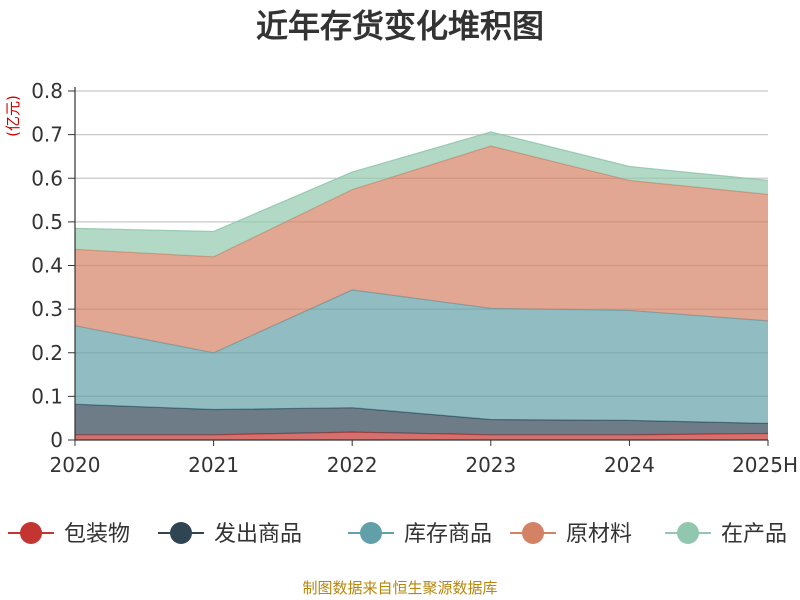 Image resolution: width=800 pixels, height=600 pixels. Describe the element at coordinates (47, 396) in the screenshot. I see `y-tick-label: 0.1` at that location.